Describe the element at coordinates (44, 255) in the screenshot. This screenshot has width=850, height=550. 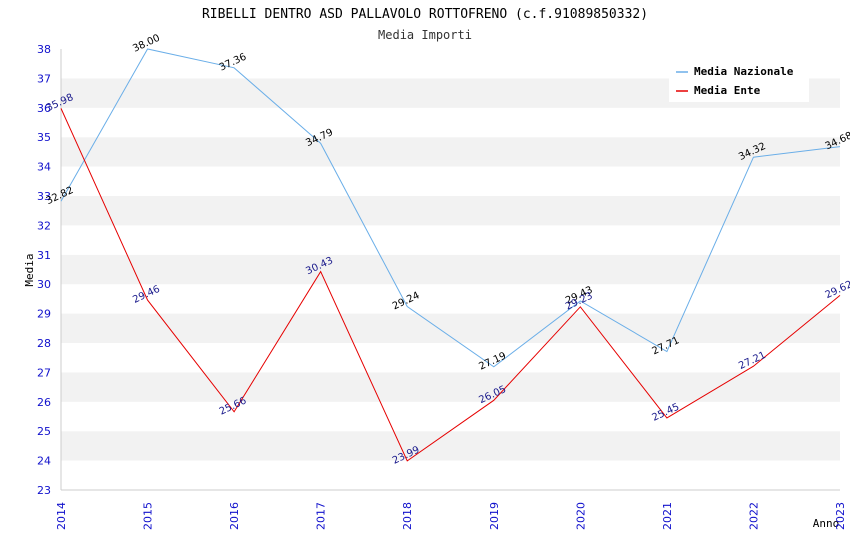
I see `y-tick-label: 31` at that location.